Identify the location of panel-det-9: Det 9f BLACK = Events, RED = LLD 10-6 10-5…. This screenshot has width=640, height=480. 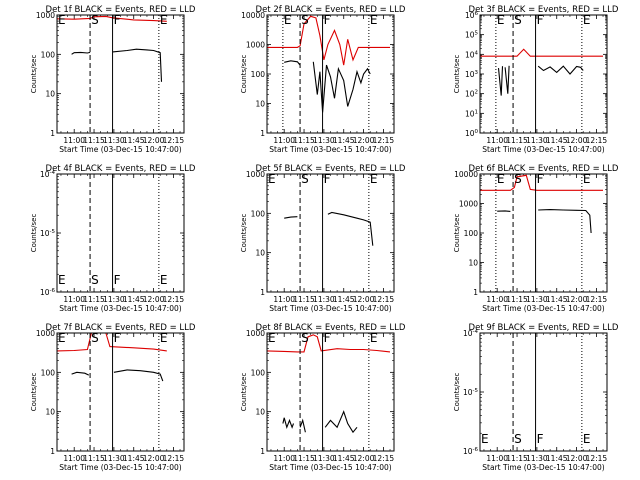
(536, 397).